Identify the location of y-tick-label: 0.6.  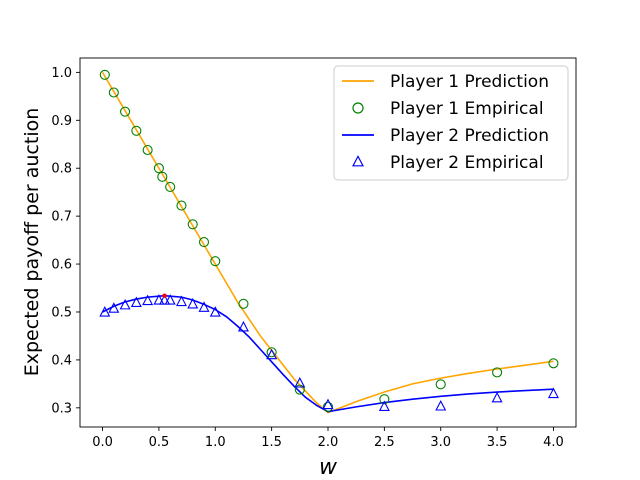
(61, 265).